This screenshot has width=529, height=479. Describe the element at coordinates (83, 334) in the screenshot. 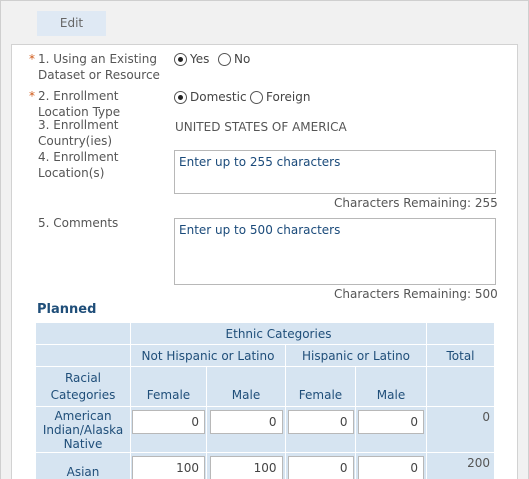

I see `table-corner-cell` at that location.